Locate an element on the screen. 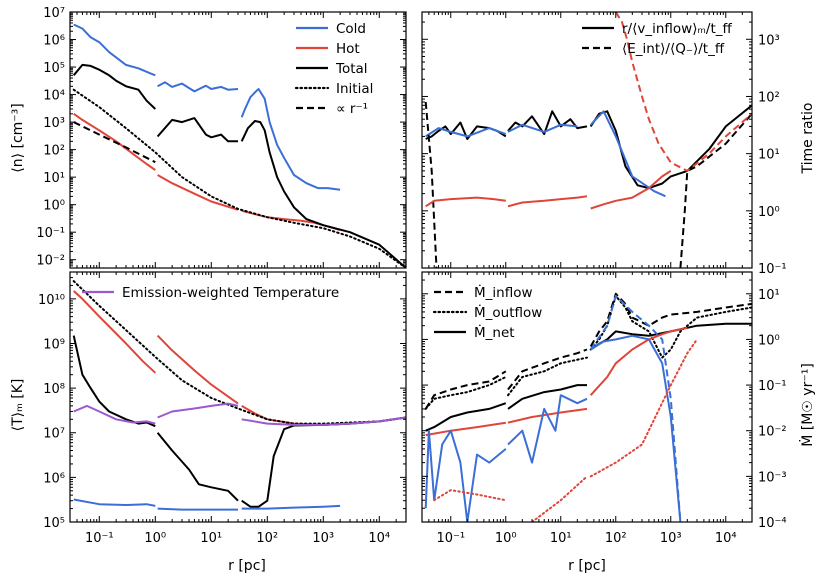 The image size is (830, 578). series-line--net-cold--seg0 is located at coordinates (465, 475).